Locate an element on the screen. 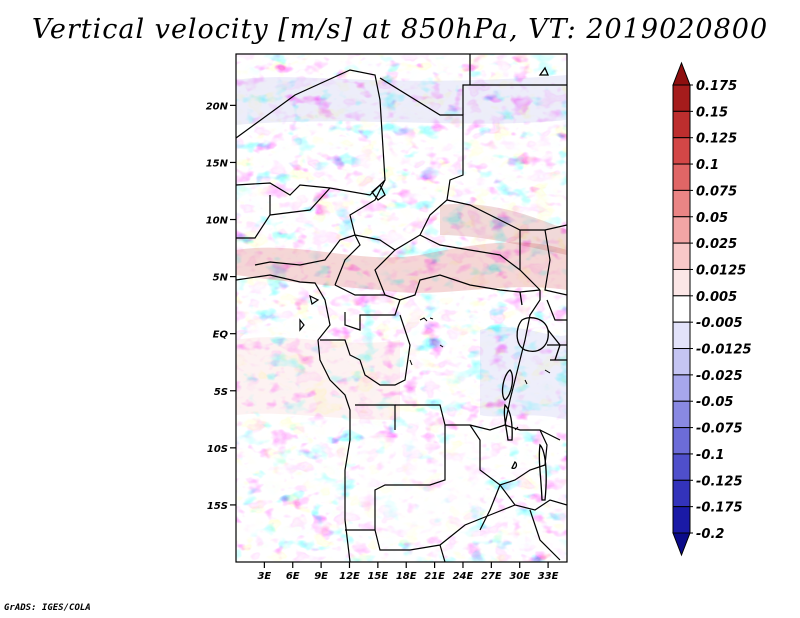 This screenshot has width=800, height=618. lon-tick-label: 33E is located at coordinates (548, 576).